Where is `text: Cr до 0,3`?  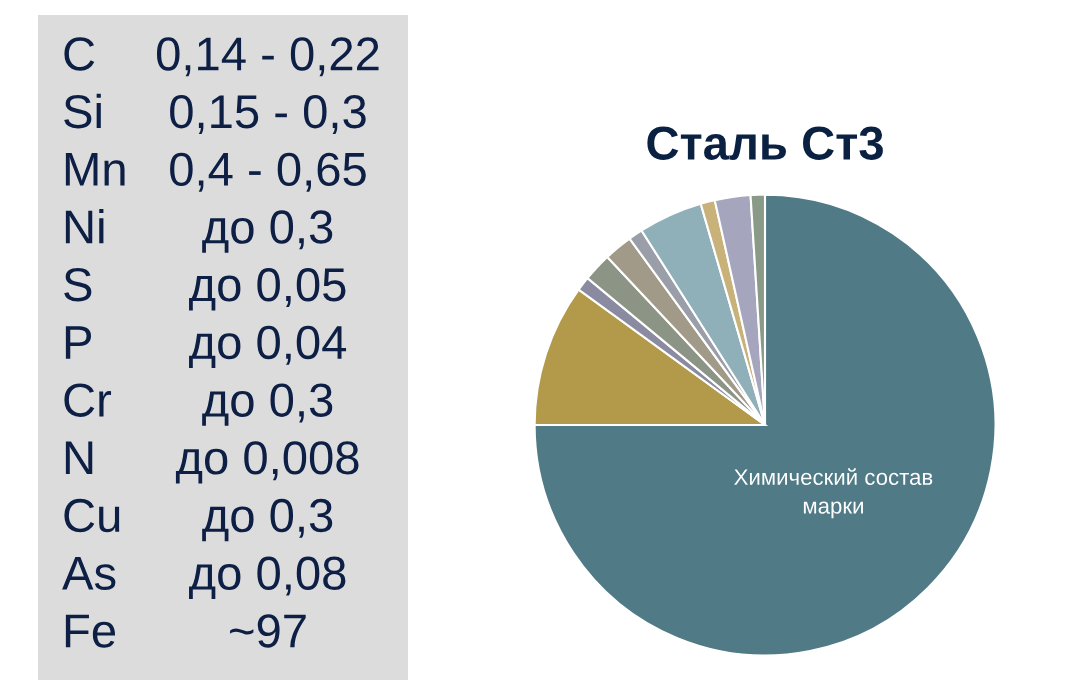
text: Cr до 0,3 is located at coordinates (198, 404).